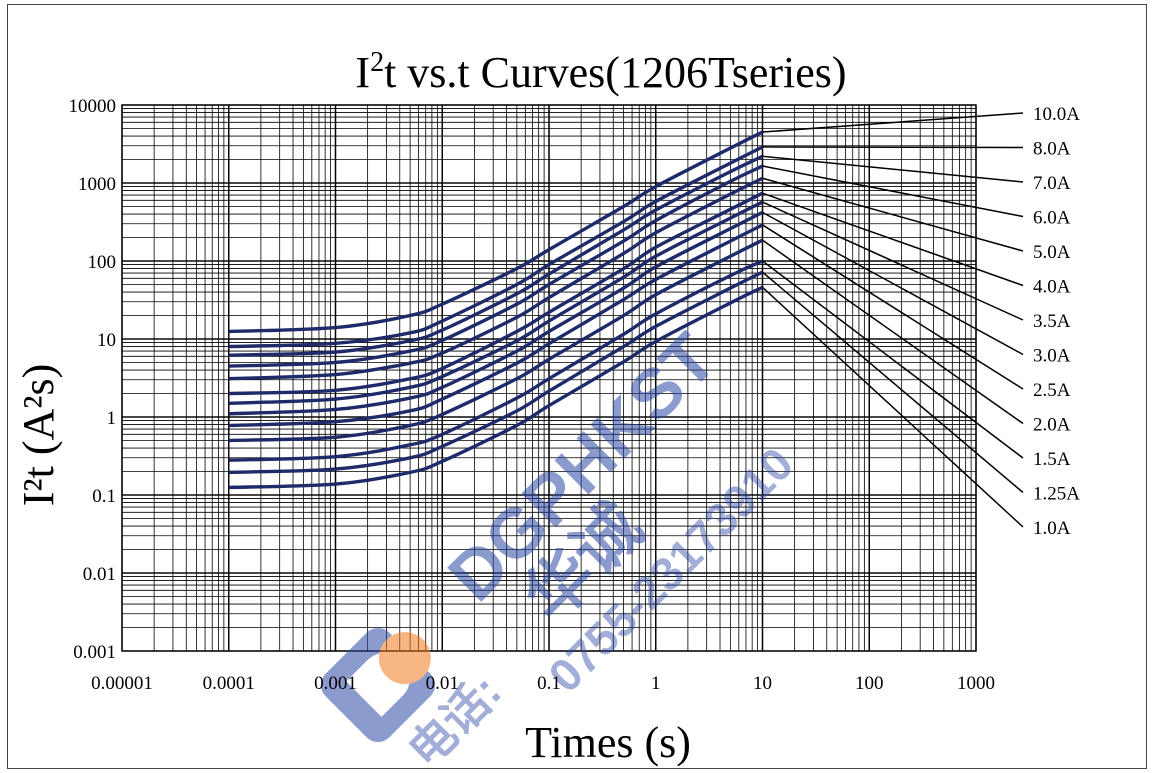 The image size is (1154, 773). I want to click on series-label: 5.0A, so click(1052, 252).